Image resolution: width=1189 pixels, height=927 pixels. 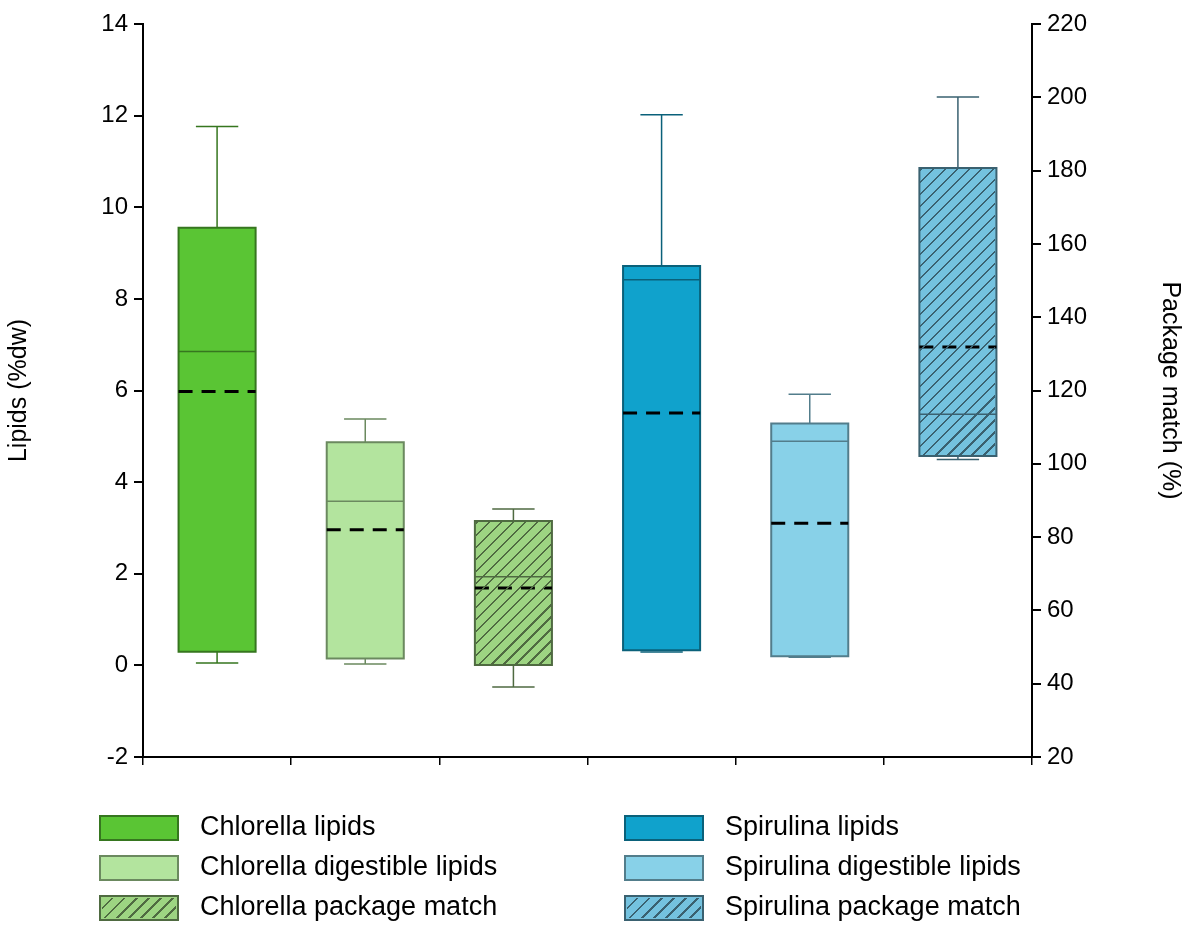 I want to click on y2-tick-label: 220, so click(x=1067, y=22).